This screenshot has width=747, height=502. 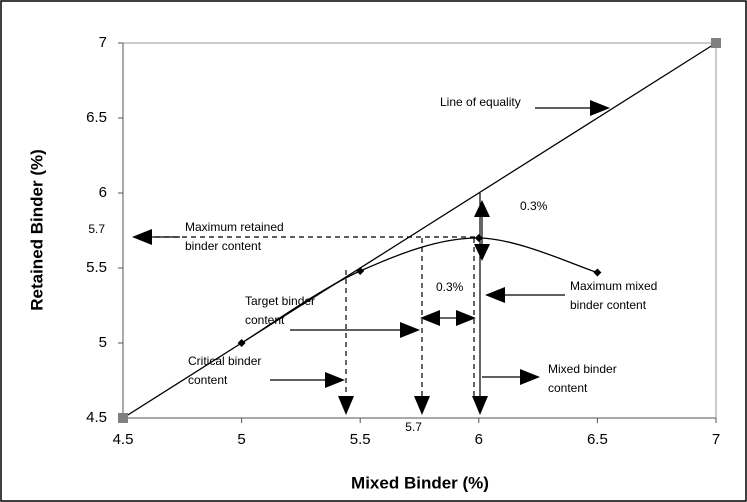 I want to click on y-tick-label: 5, so click(x=103, y=342).